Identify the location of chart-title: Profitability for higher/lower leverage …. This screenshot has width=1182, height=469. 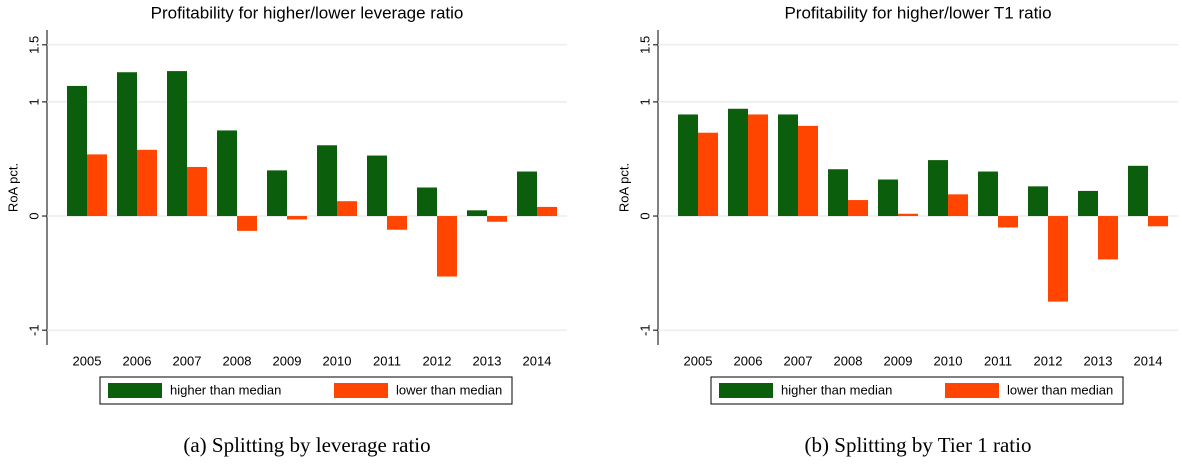
(307, 12).